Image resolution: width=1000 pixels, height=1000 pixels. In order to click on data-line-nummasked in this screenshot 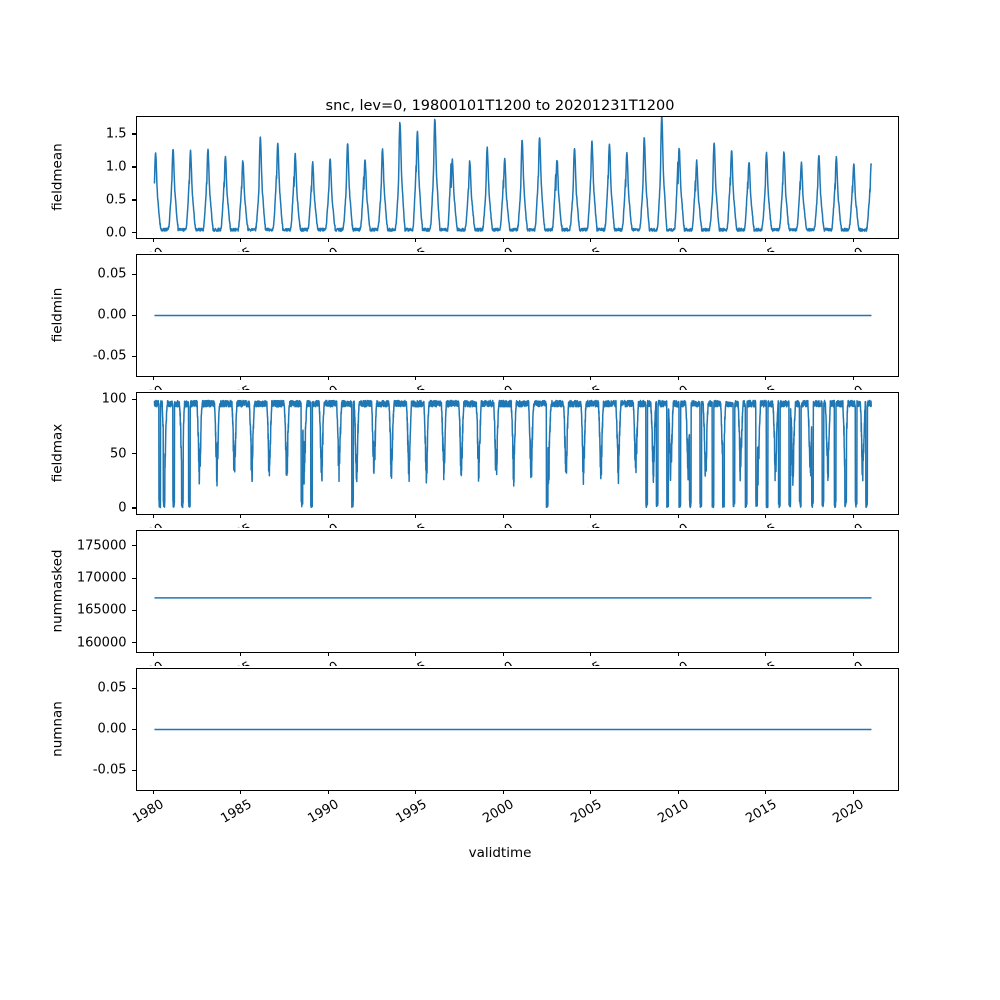, I will do `click(517, 591)`.